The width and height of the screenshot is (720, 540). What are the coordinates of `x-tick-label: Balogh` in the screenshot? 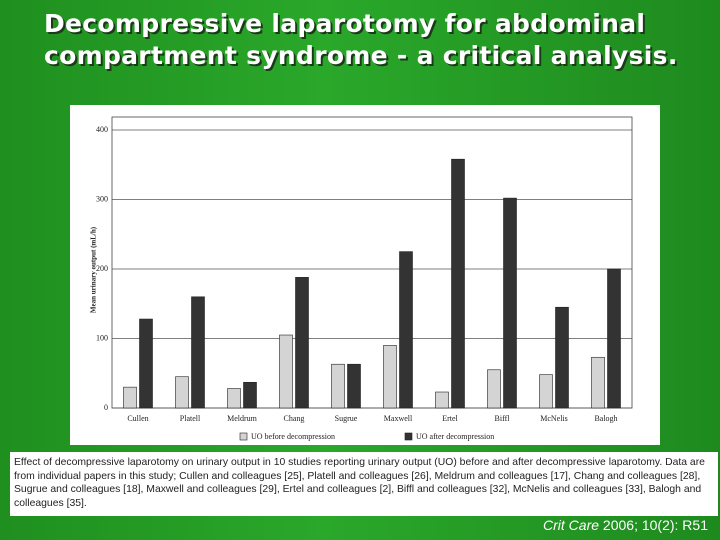 It's located at (605, 418).